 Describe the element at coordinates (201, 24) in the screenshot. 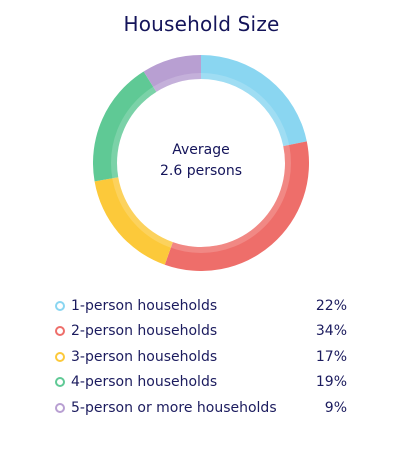

I see `chart-title: Household Size` at that location.